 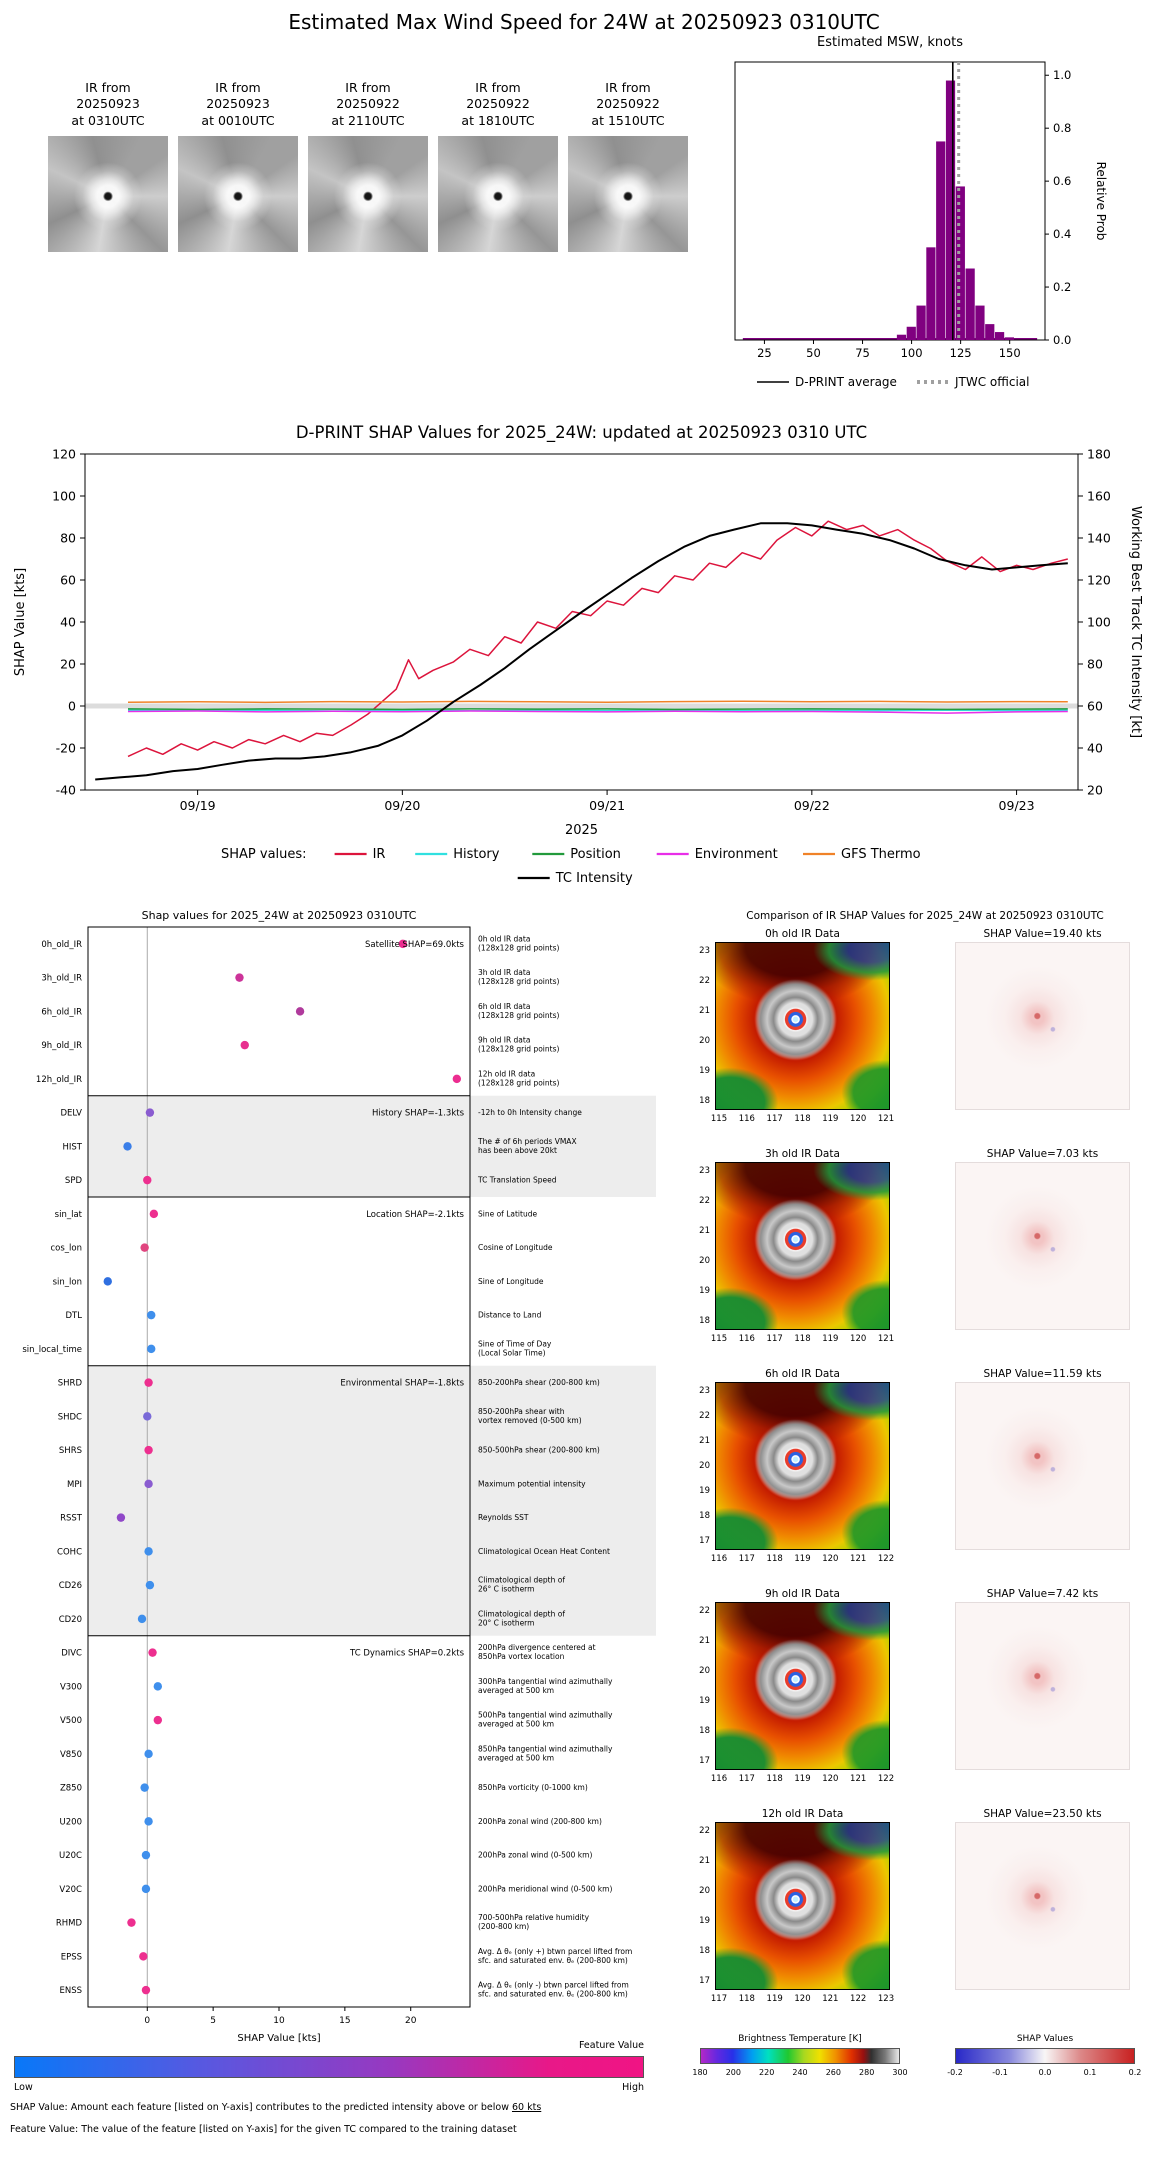 What do you see at coordinates (1095, 790) in the screenshot?
I see `right-y-tick: 20` at bounding box center [1095, 790].